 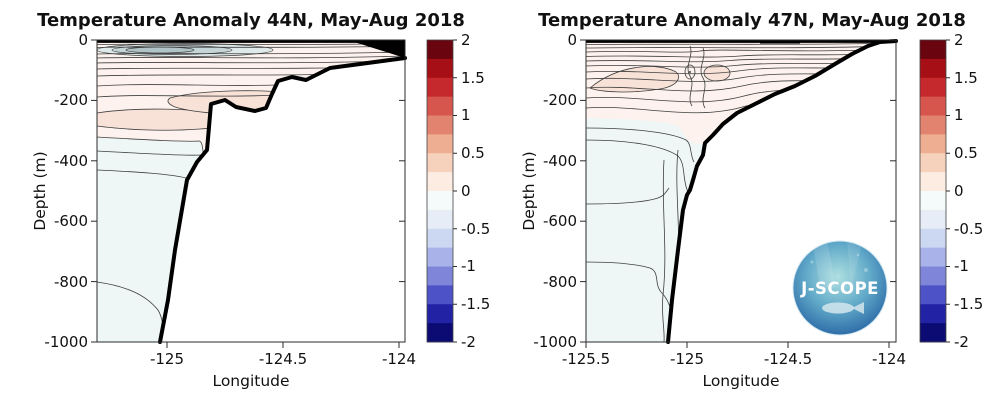 I want to click on plot-title-44n: Temperature Anomaly 44N, May-Aug 2018, so click(x=251, y=20).